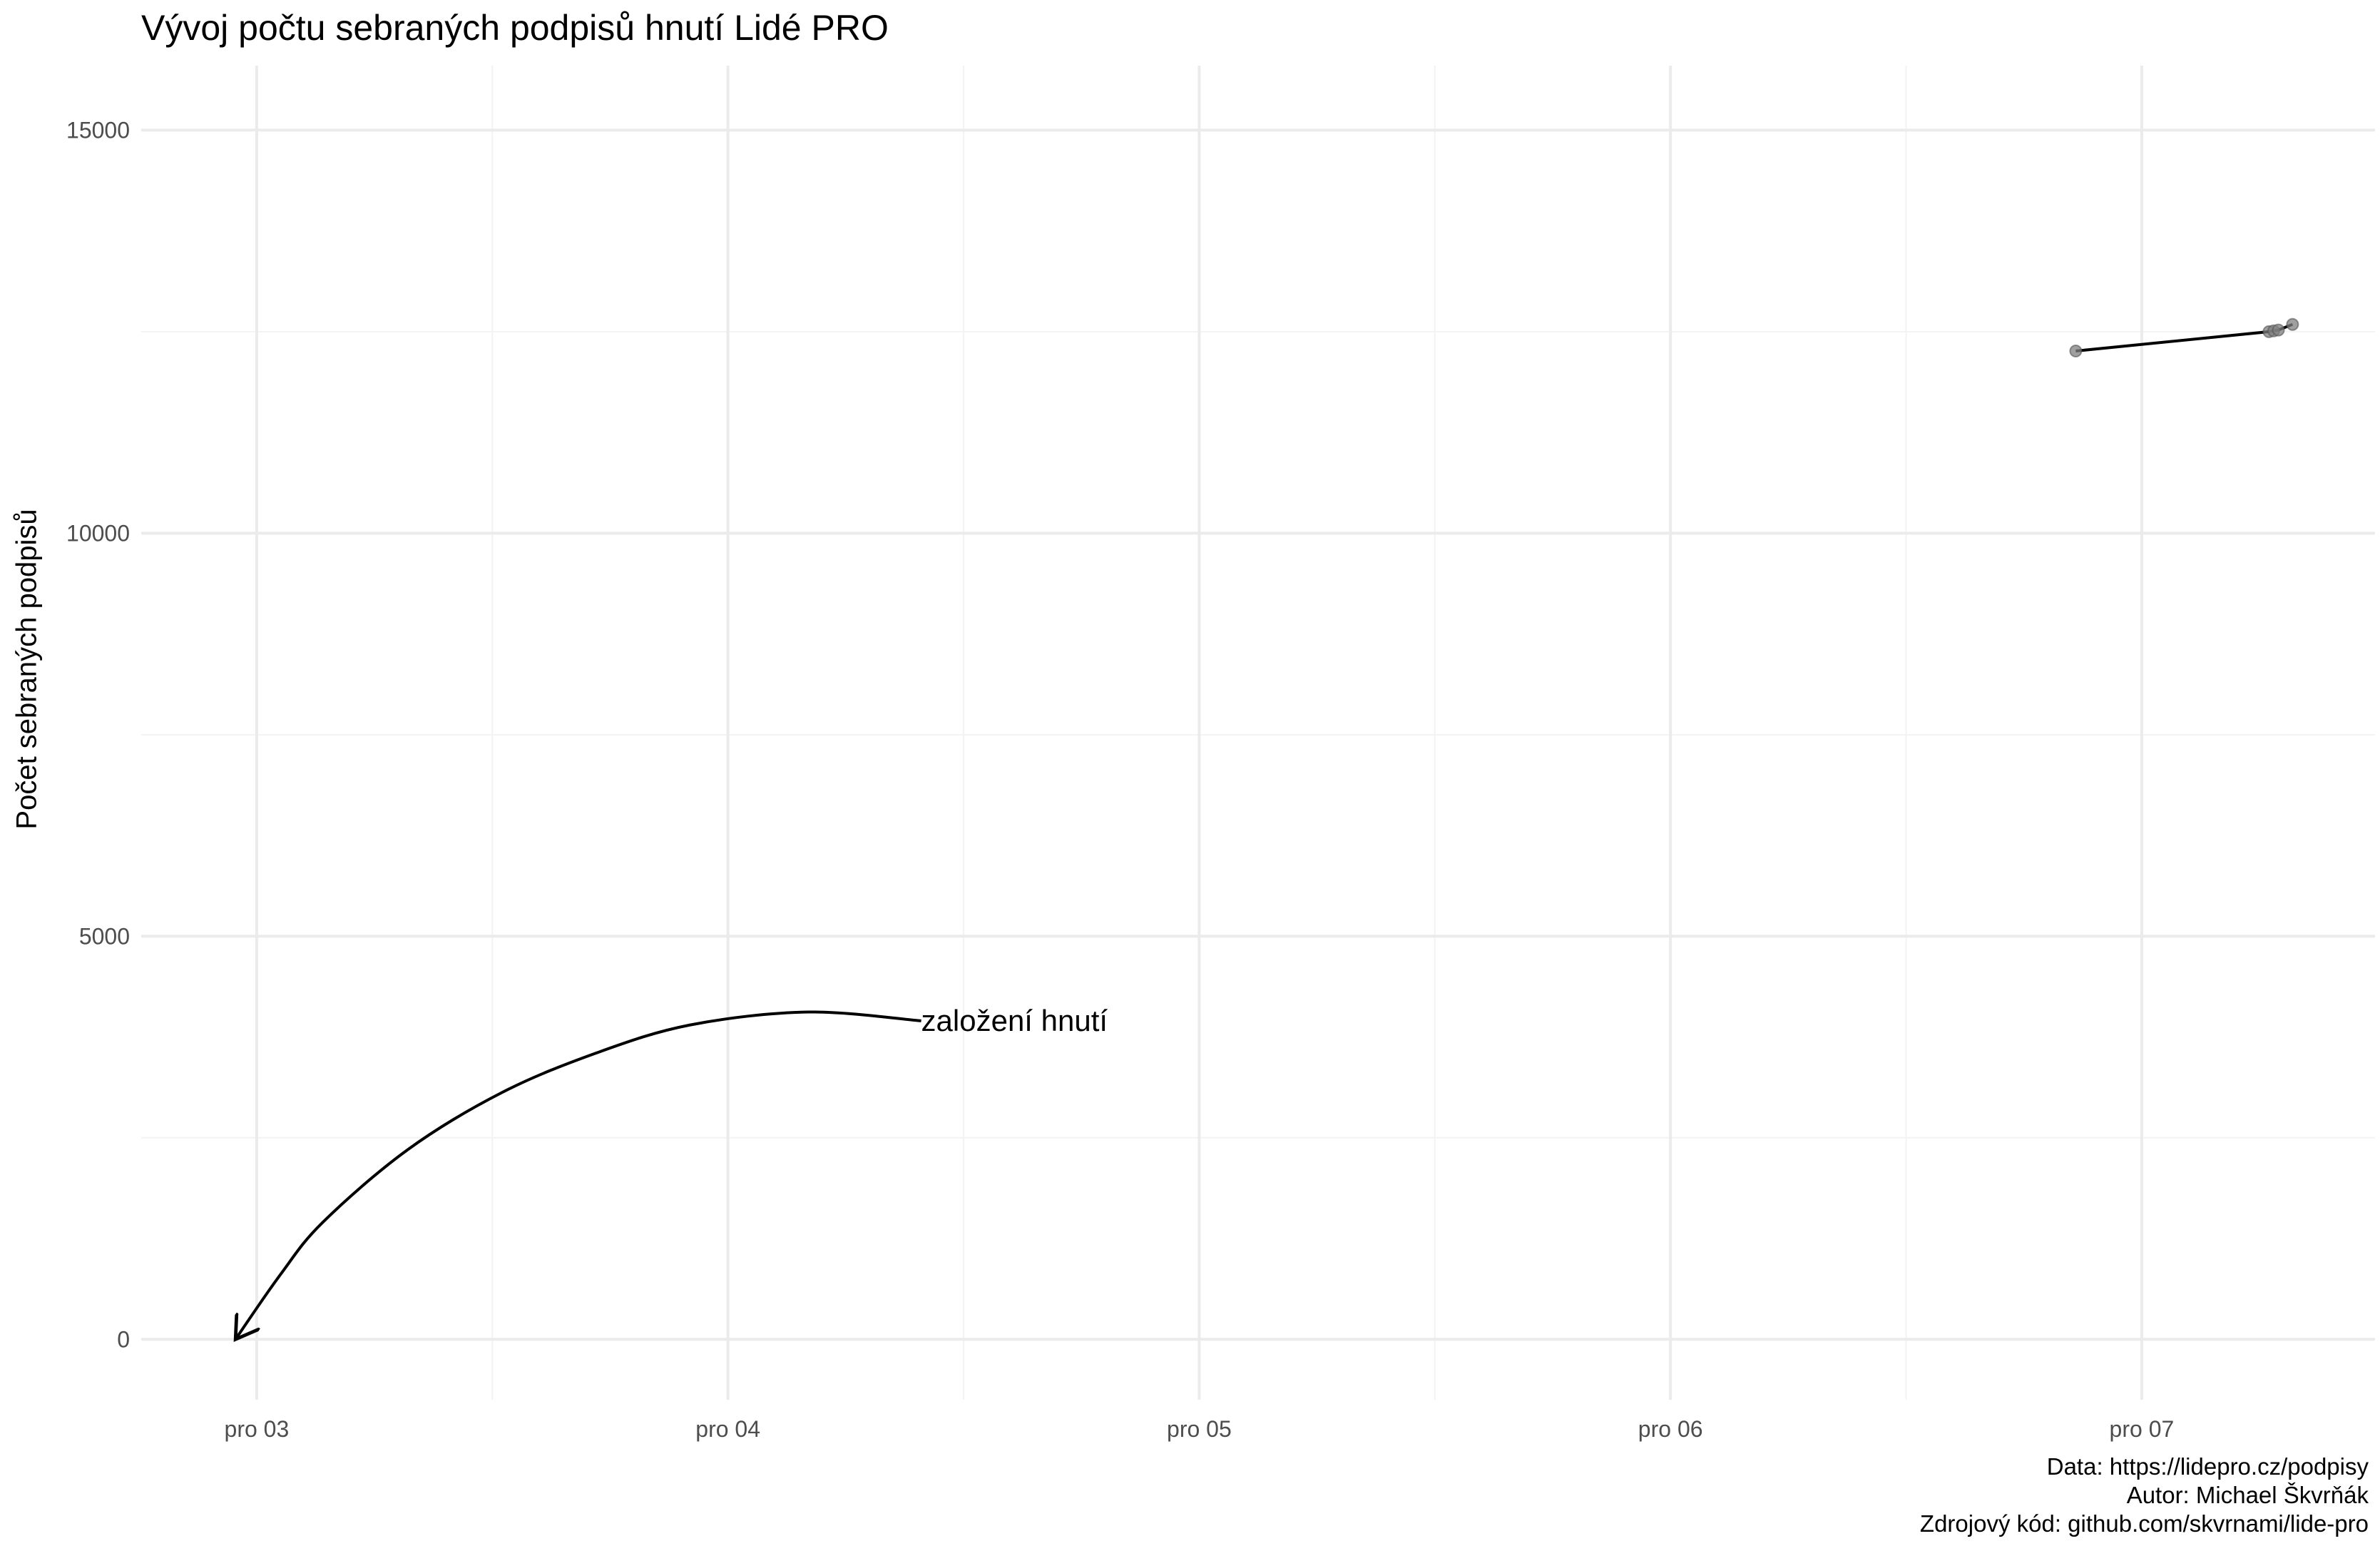 Image resolution: width=2380 pixels, height=1551 pixels. What do you see at coordinates (2247, 1495) in the screenshot?
I see `caption-line-author: Autor: Michael Škvrňák` at bounding box center [2247, 1495].